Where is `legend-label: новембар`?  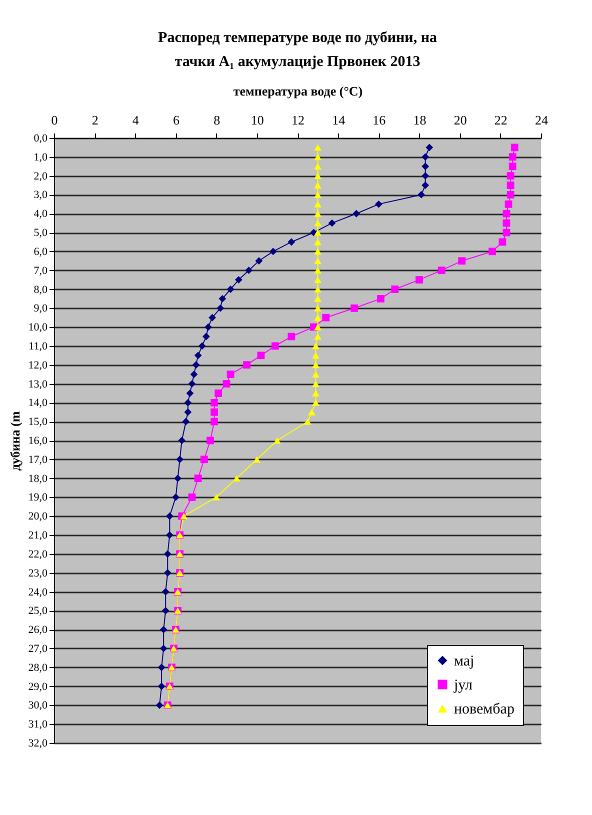
legend-label: новембар is located at coordinates (484, 710).